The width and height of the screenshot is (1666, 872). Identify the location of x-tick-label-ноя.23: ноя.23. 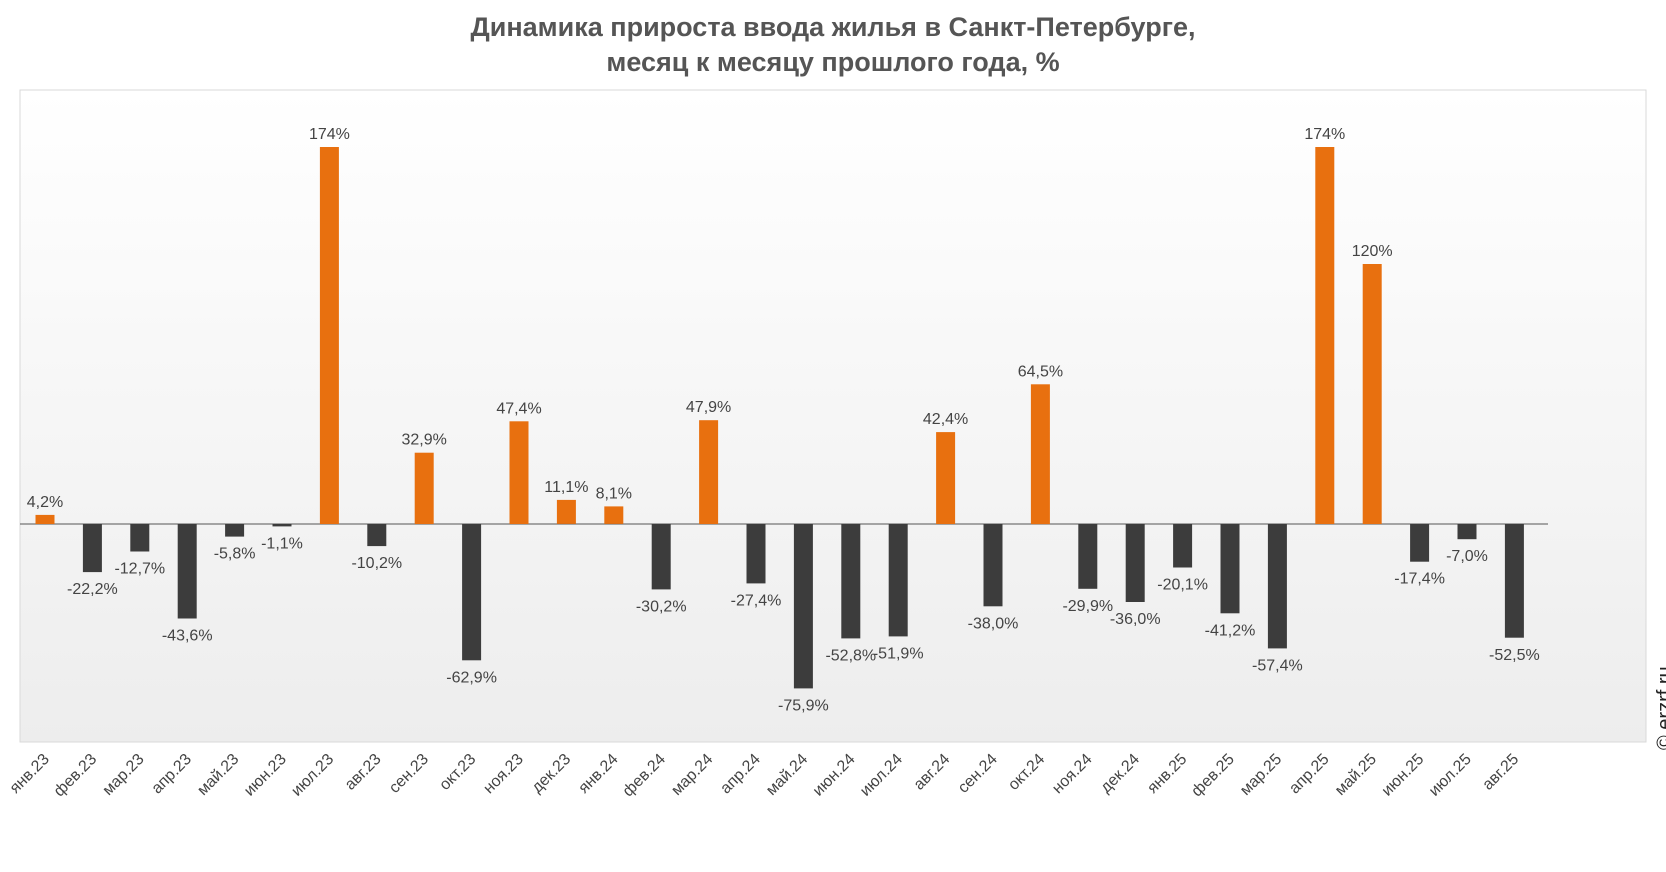
(503, 774).